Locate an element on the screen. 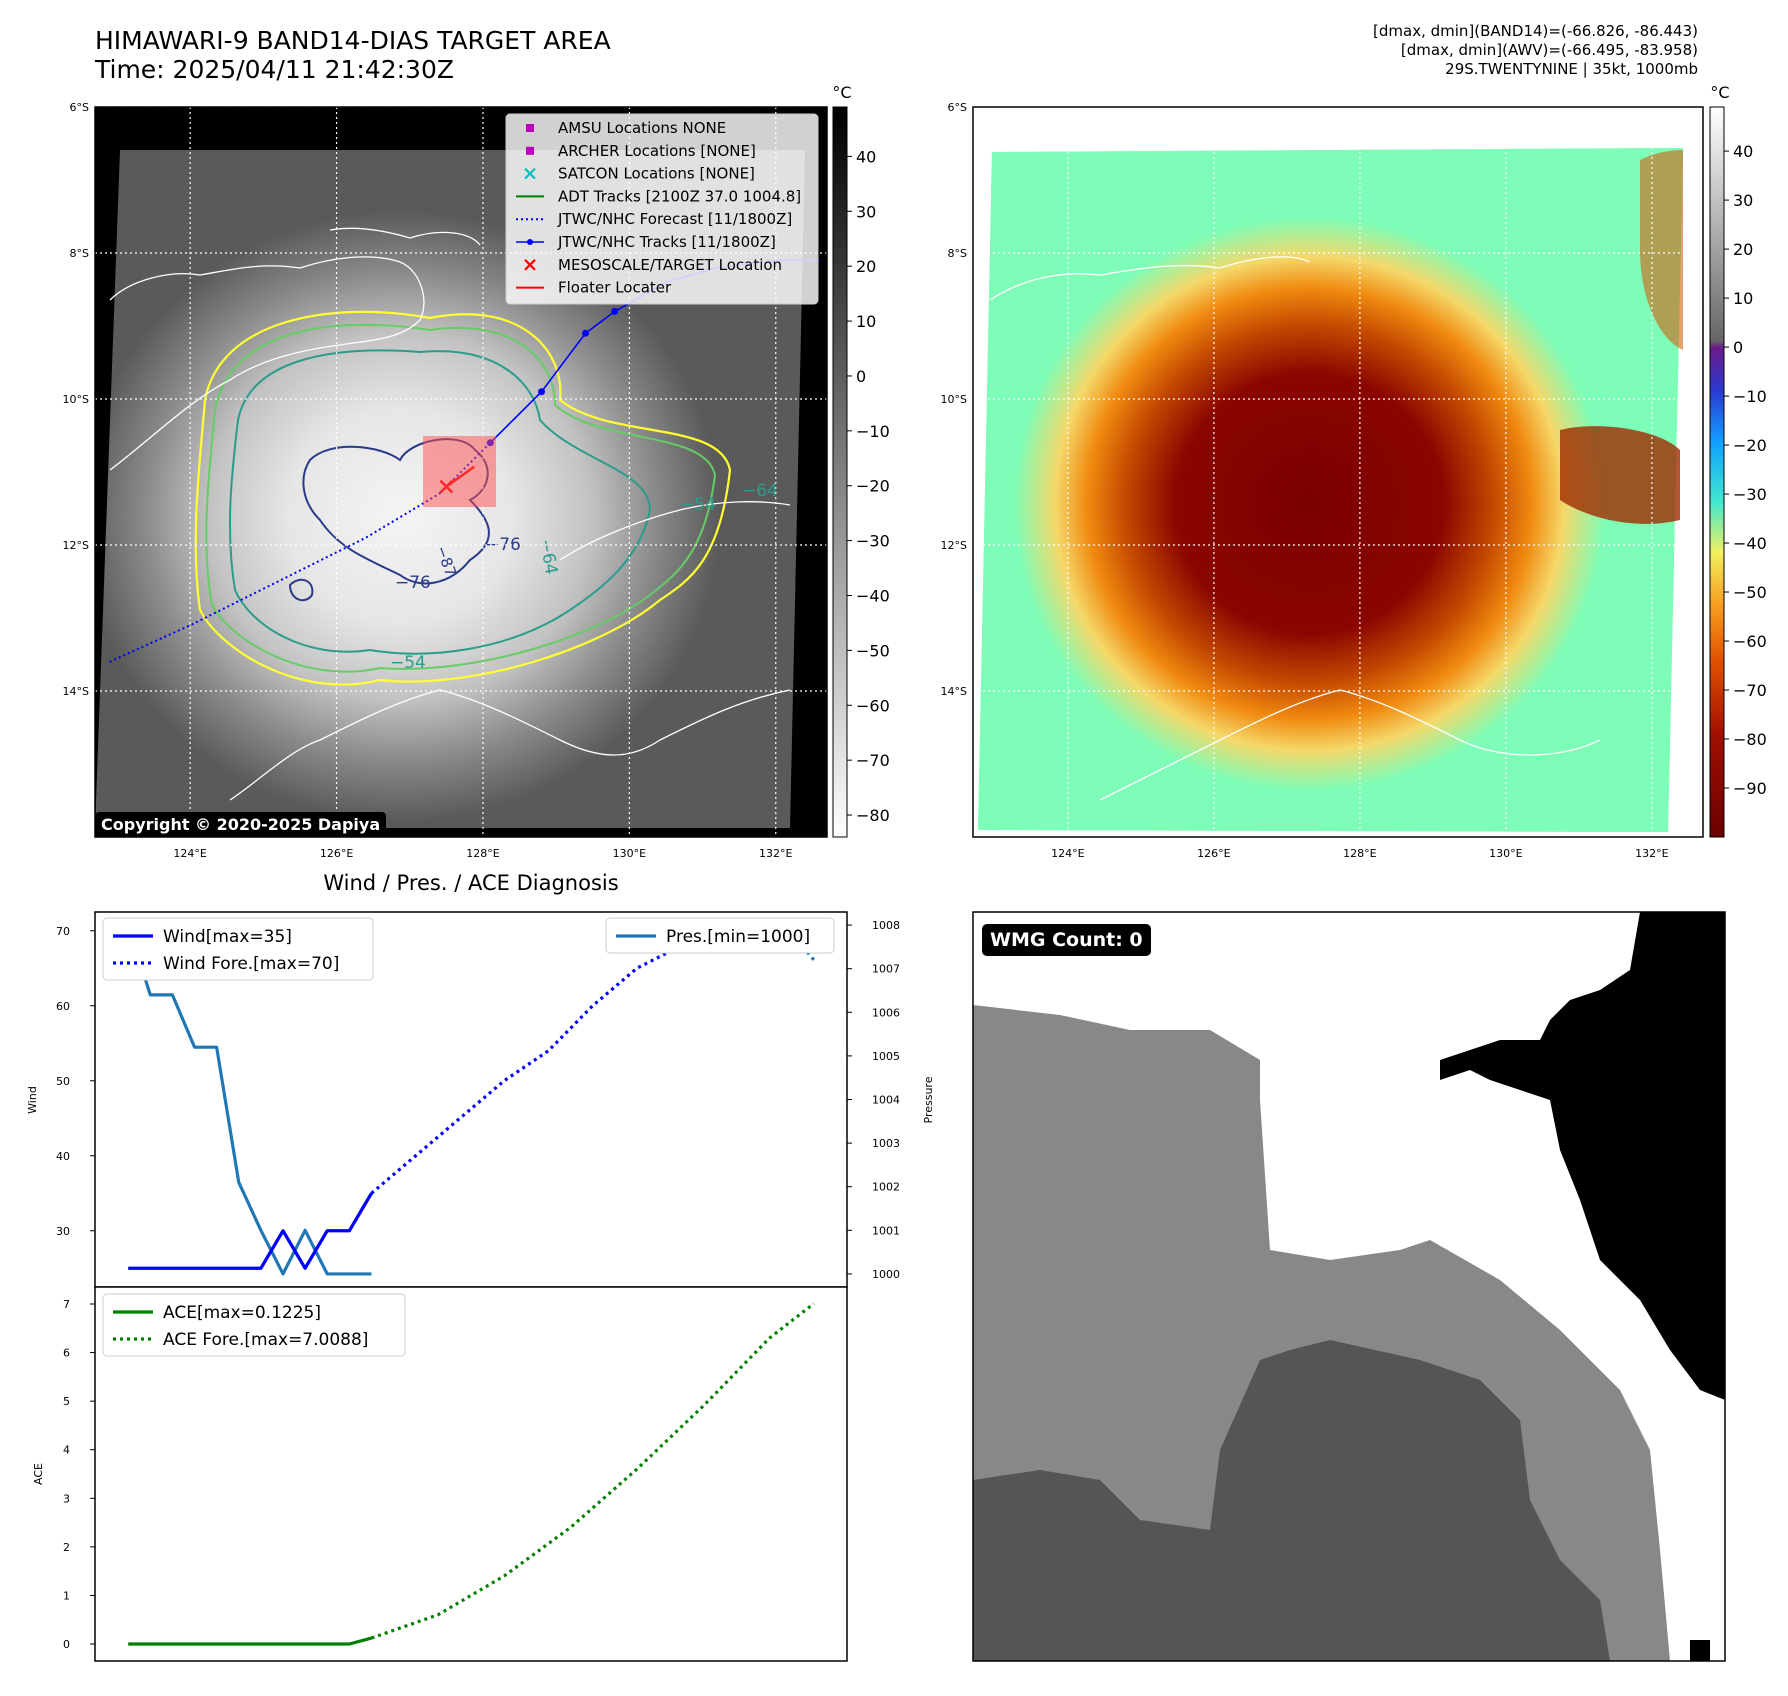 The height and width of the screenshot is (1696, 1788). contour-green is located at coordinates (461, 498).